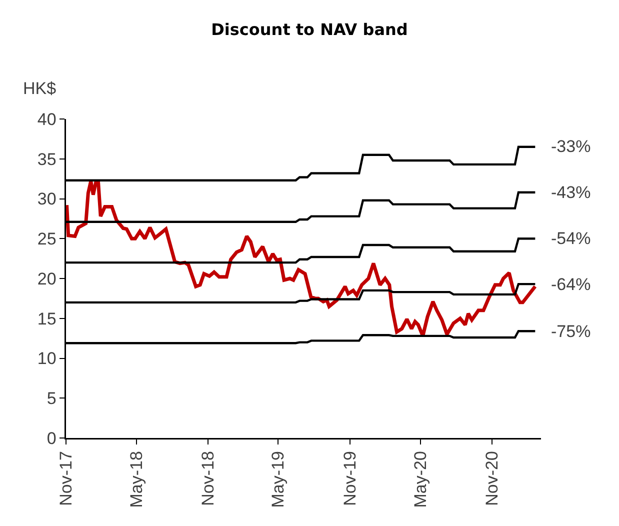 The width and height of the screenshot is (619, 526). I want to click on y-tick-label: 10, so click(46, 358).